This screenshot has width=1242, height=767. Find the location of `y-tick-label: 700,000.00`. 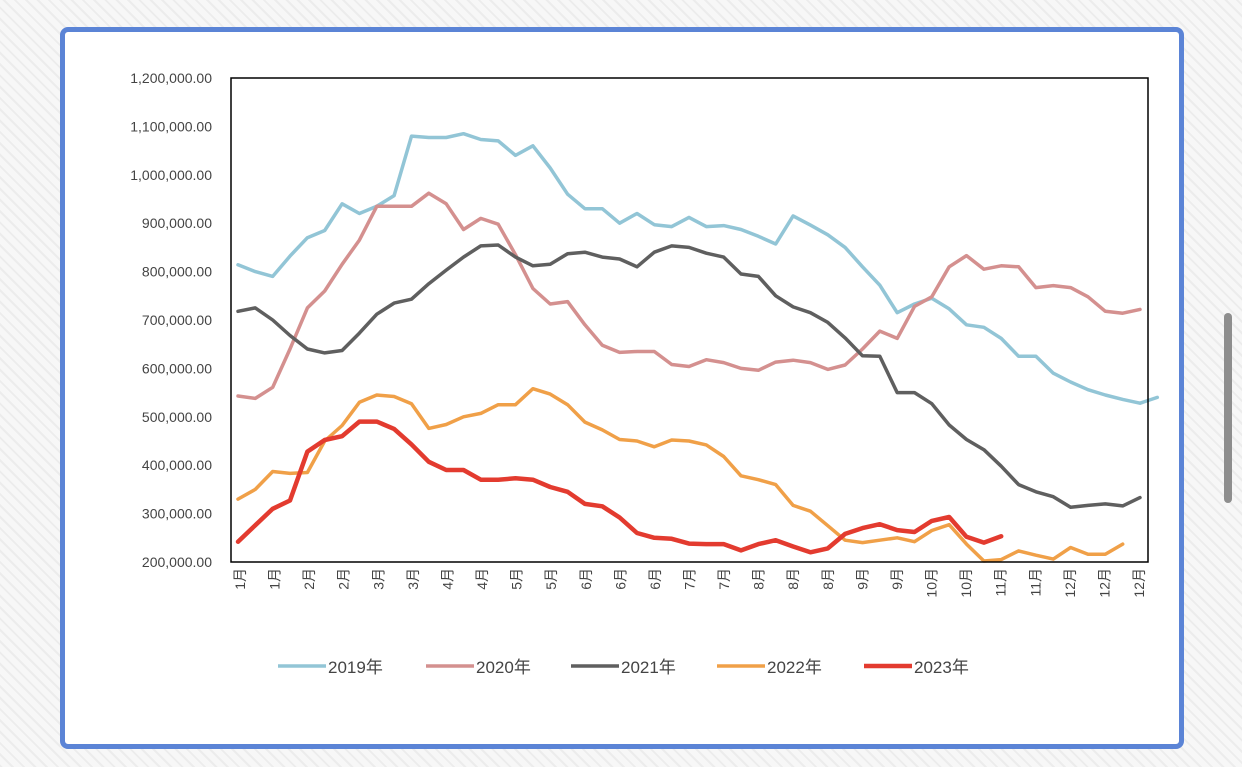

y-tick-label: 700,000.00 is located at coordinates (177, 320).